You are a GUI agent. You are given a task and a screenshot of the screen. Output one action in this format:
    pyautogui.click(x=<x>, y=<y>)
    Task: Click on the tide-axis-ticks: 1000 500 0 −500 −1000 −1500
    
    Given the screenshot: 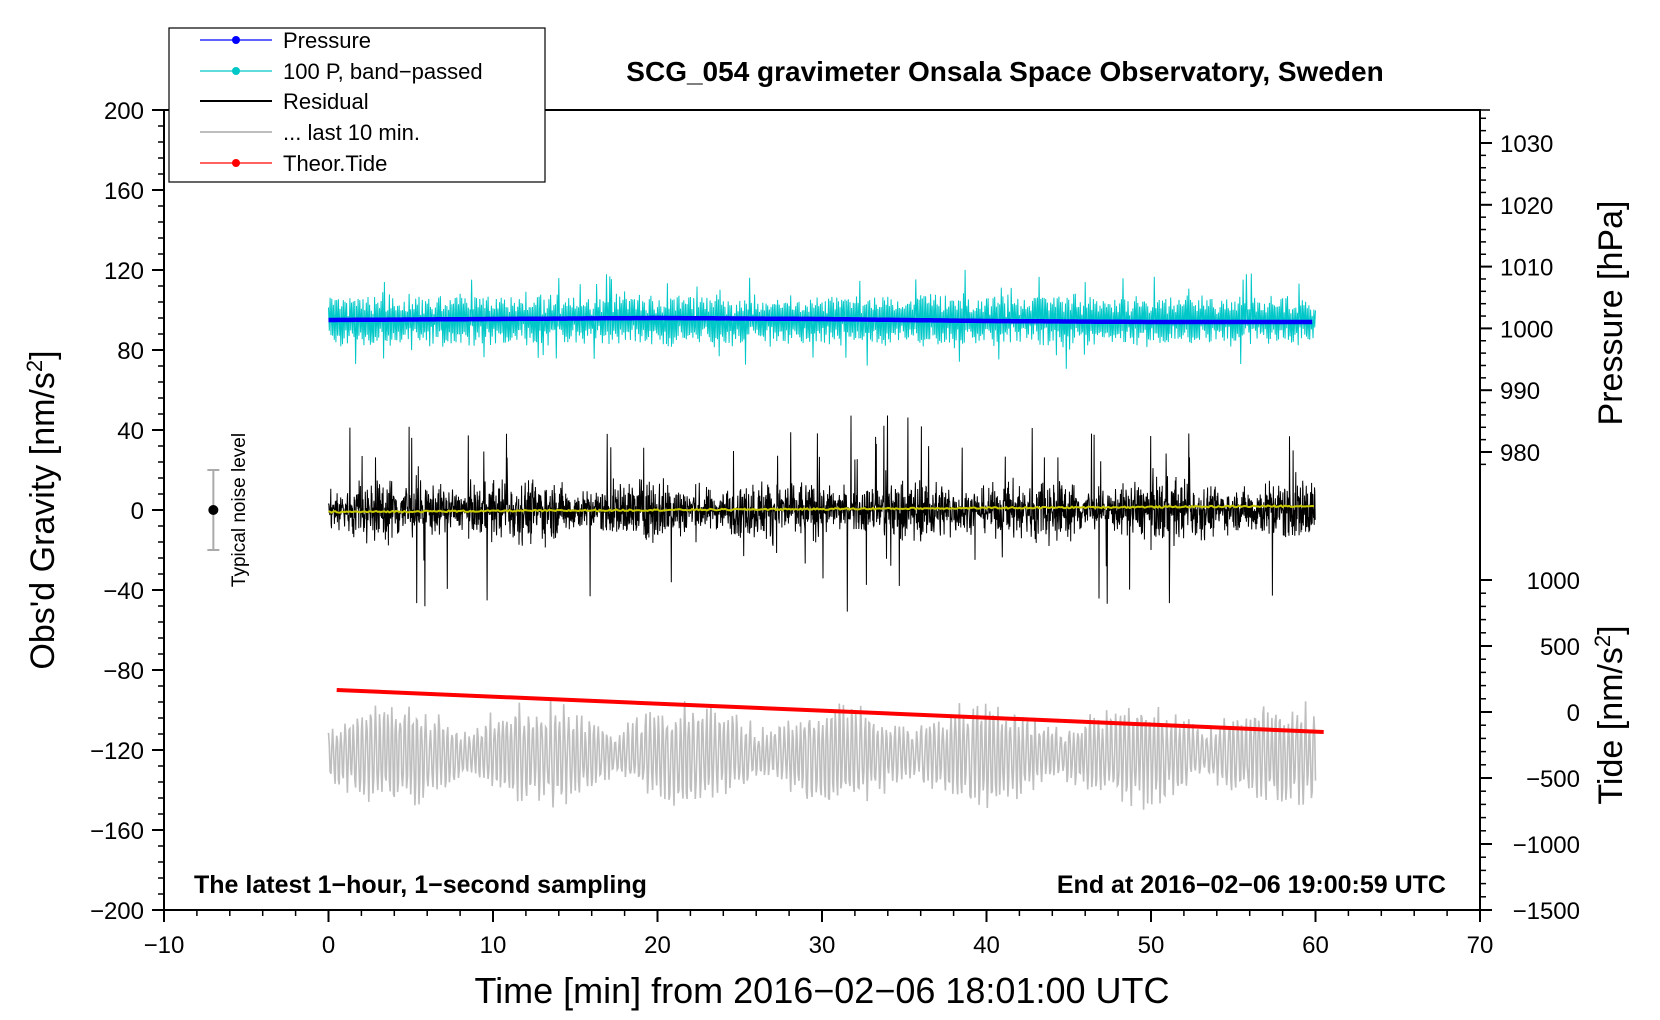 What is the action you would take?
    pyautogui.click(x=1530, y=746)
    